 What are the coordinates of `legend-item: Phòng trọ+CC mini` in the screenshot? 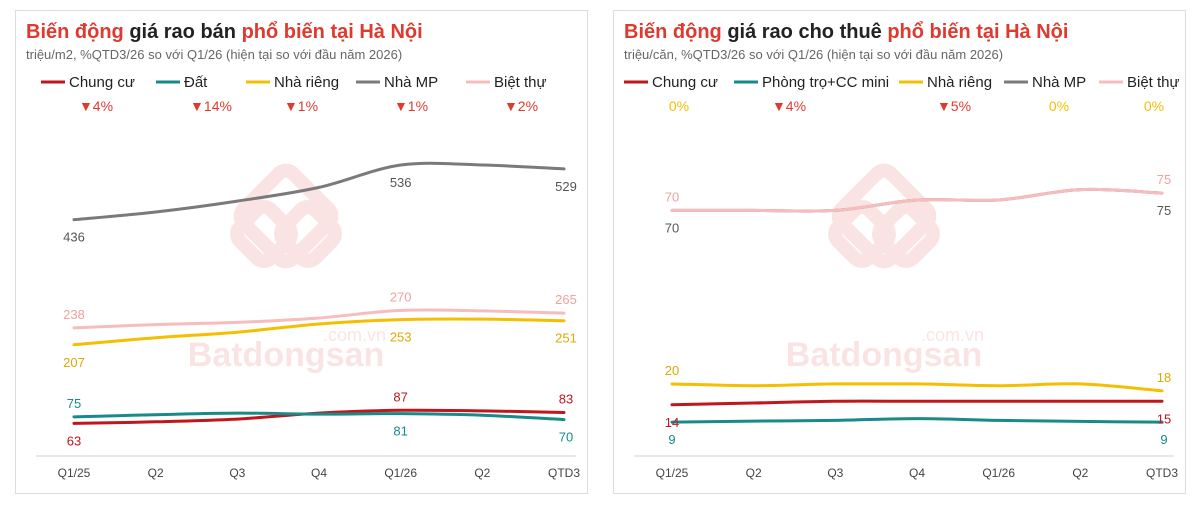 It's located at (811, 82).